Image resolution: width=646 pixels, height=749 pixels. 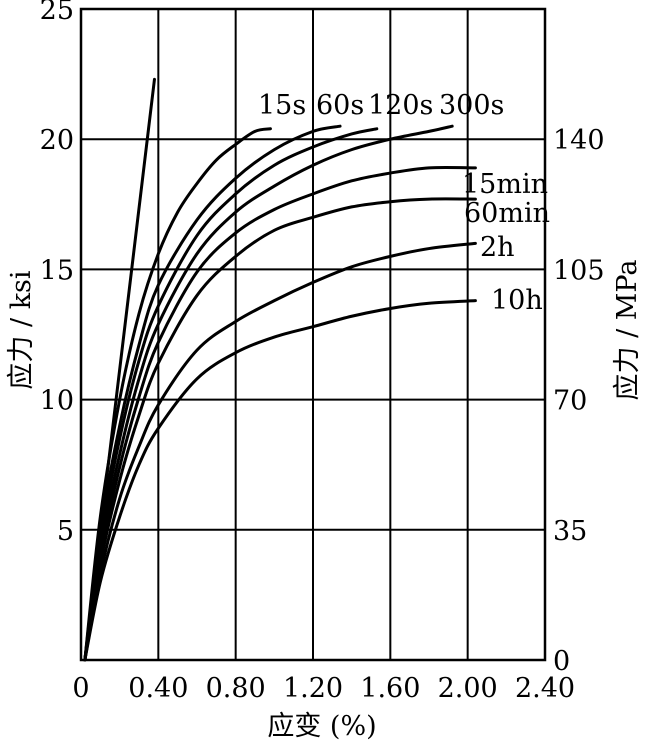 I want to click on curve-label-15min: 15min, so click(x=505, y=184).